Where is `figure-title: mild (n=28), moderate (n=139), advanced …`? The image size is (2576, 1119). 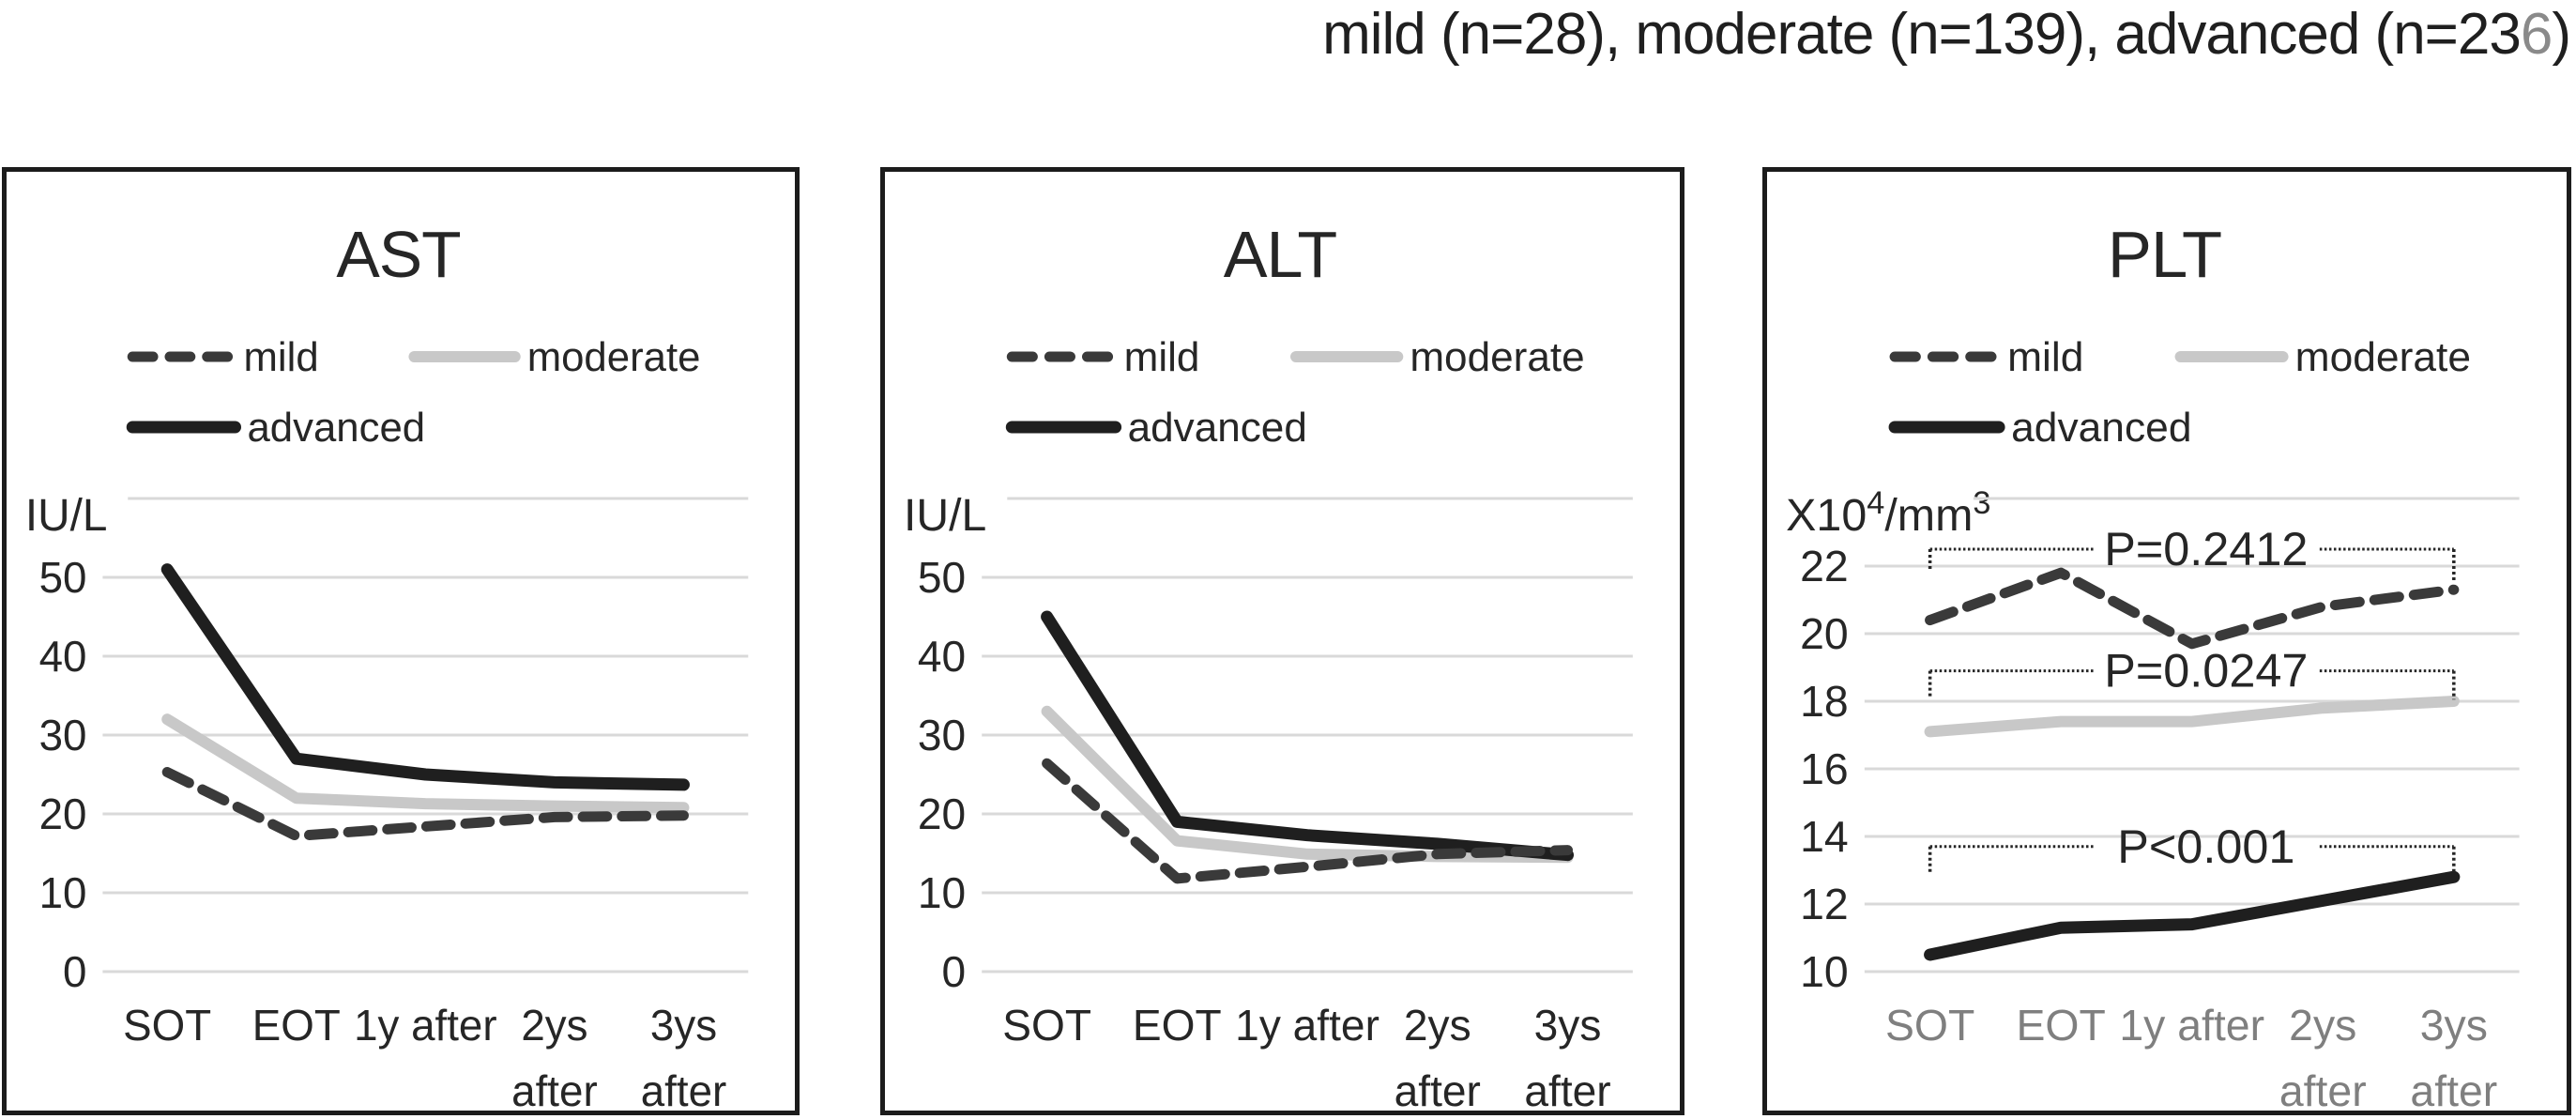
figure-title: mild (n=28), moderate (n=139), advanced … is located at coordinates (1946, 37).